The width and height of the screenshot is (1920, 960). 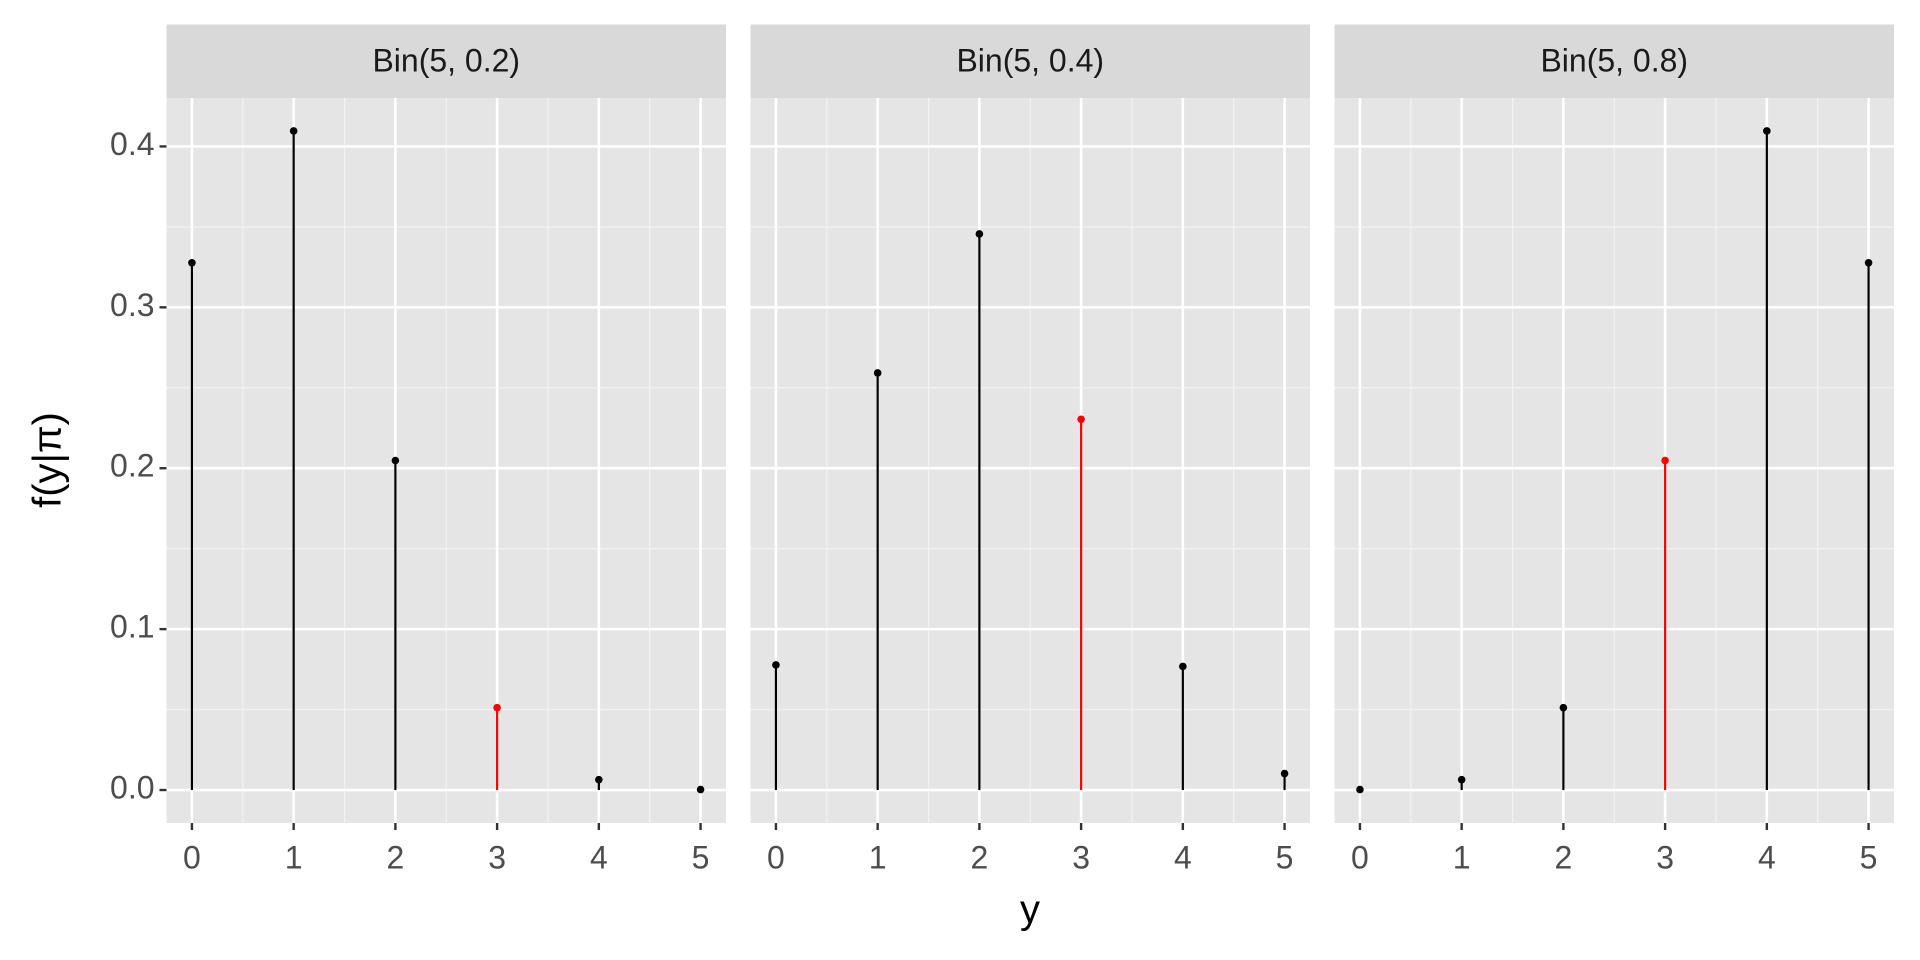 I want to click on y-tick-label: 0.3, so click(x=132, y=305).